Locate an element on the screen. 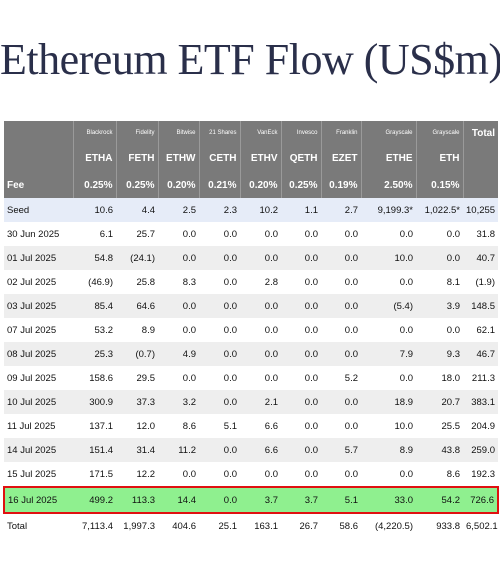 Image resolution: width=500 pixels, height=561 pixels. page-title: Ethereum ETF Flow (US$m) is located at coordinates (250, 59).